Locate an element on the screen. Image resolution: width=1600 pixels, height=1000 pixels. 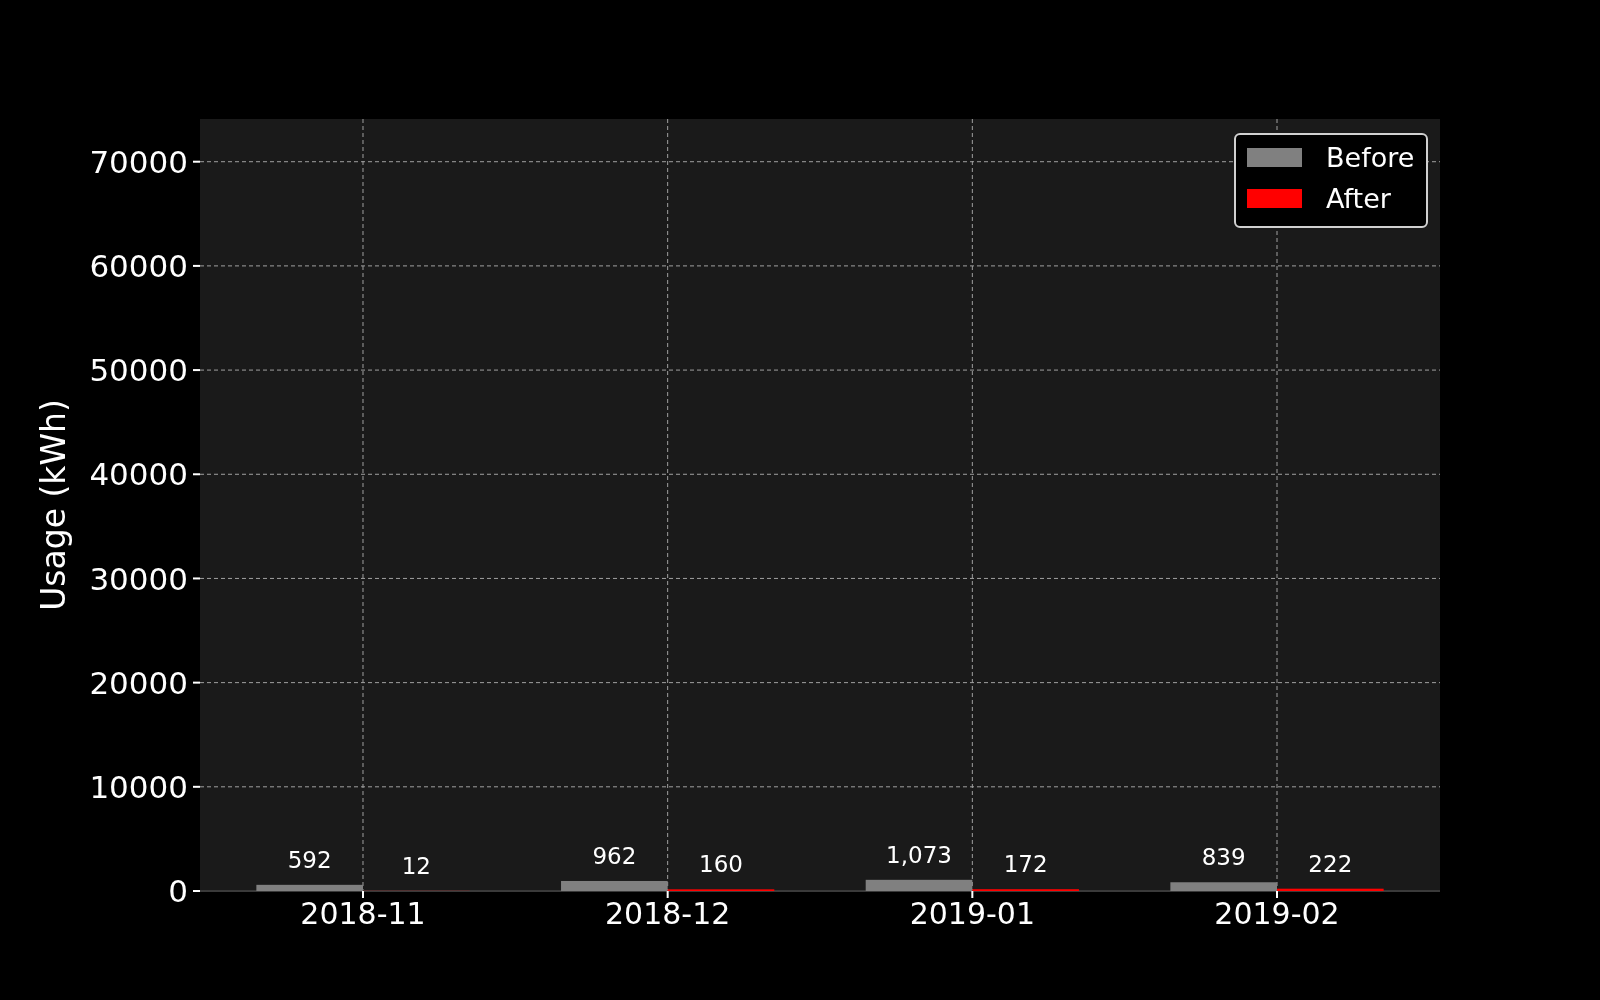
y-tick-label: 0 is located at coordinates (178, 891).